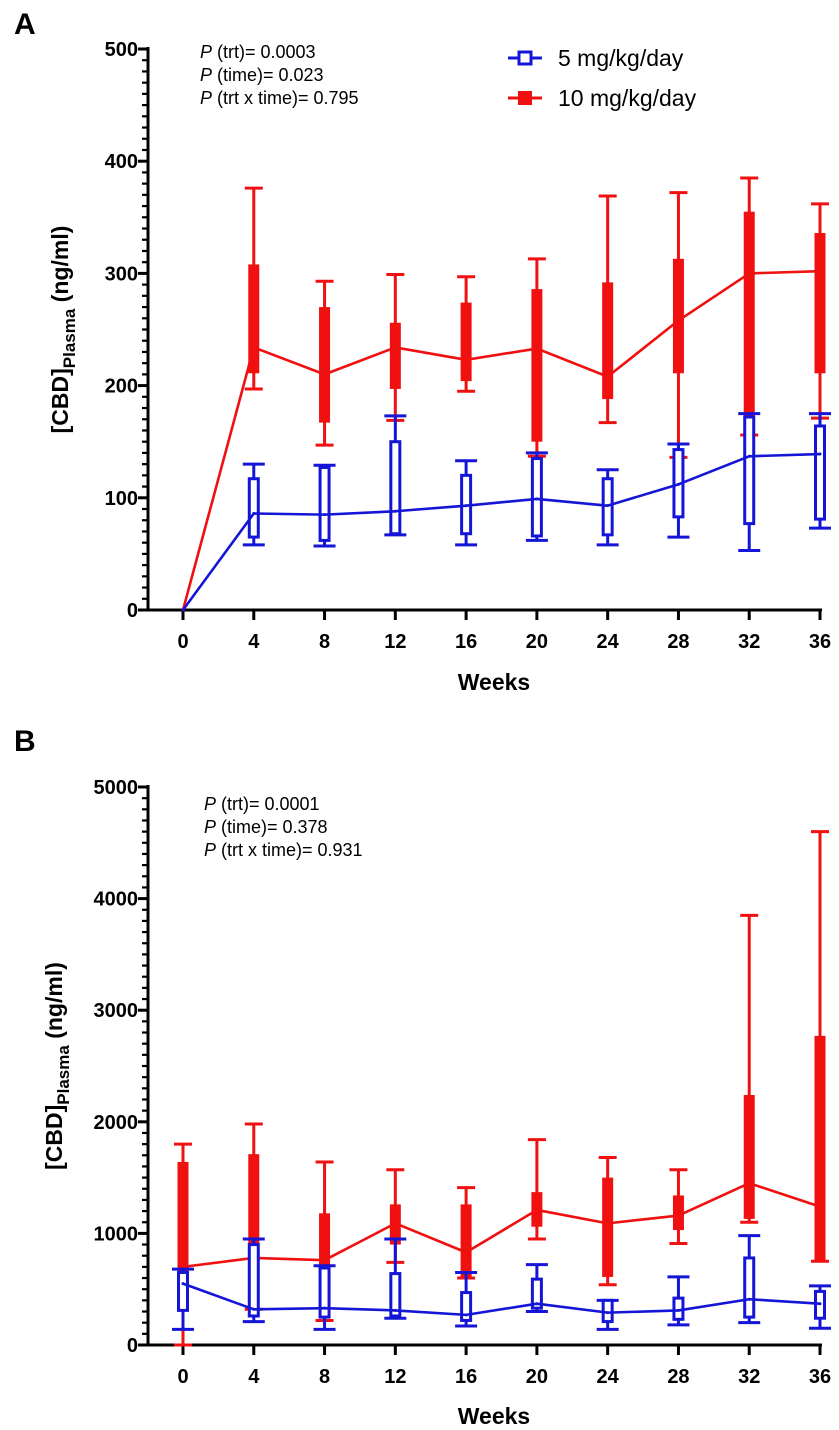 The image size is (839, 1430). Describe the element at coordinates (116, 1011) in the screenshot. I see `y-tick-label: 3000` at that location.